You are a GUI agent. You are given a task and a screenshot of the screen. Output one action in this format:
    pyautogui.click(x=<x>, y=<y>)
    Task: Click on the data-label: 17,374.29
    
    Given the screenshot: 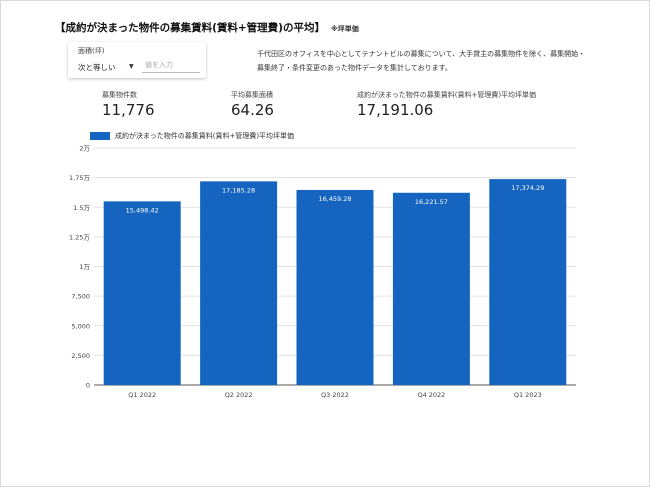 What is the action you would take?
    pyautogui.click(x=527, y=188)
    